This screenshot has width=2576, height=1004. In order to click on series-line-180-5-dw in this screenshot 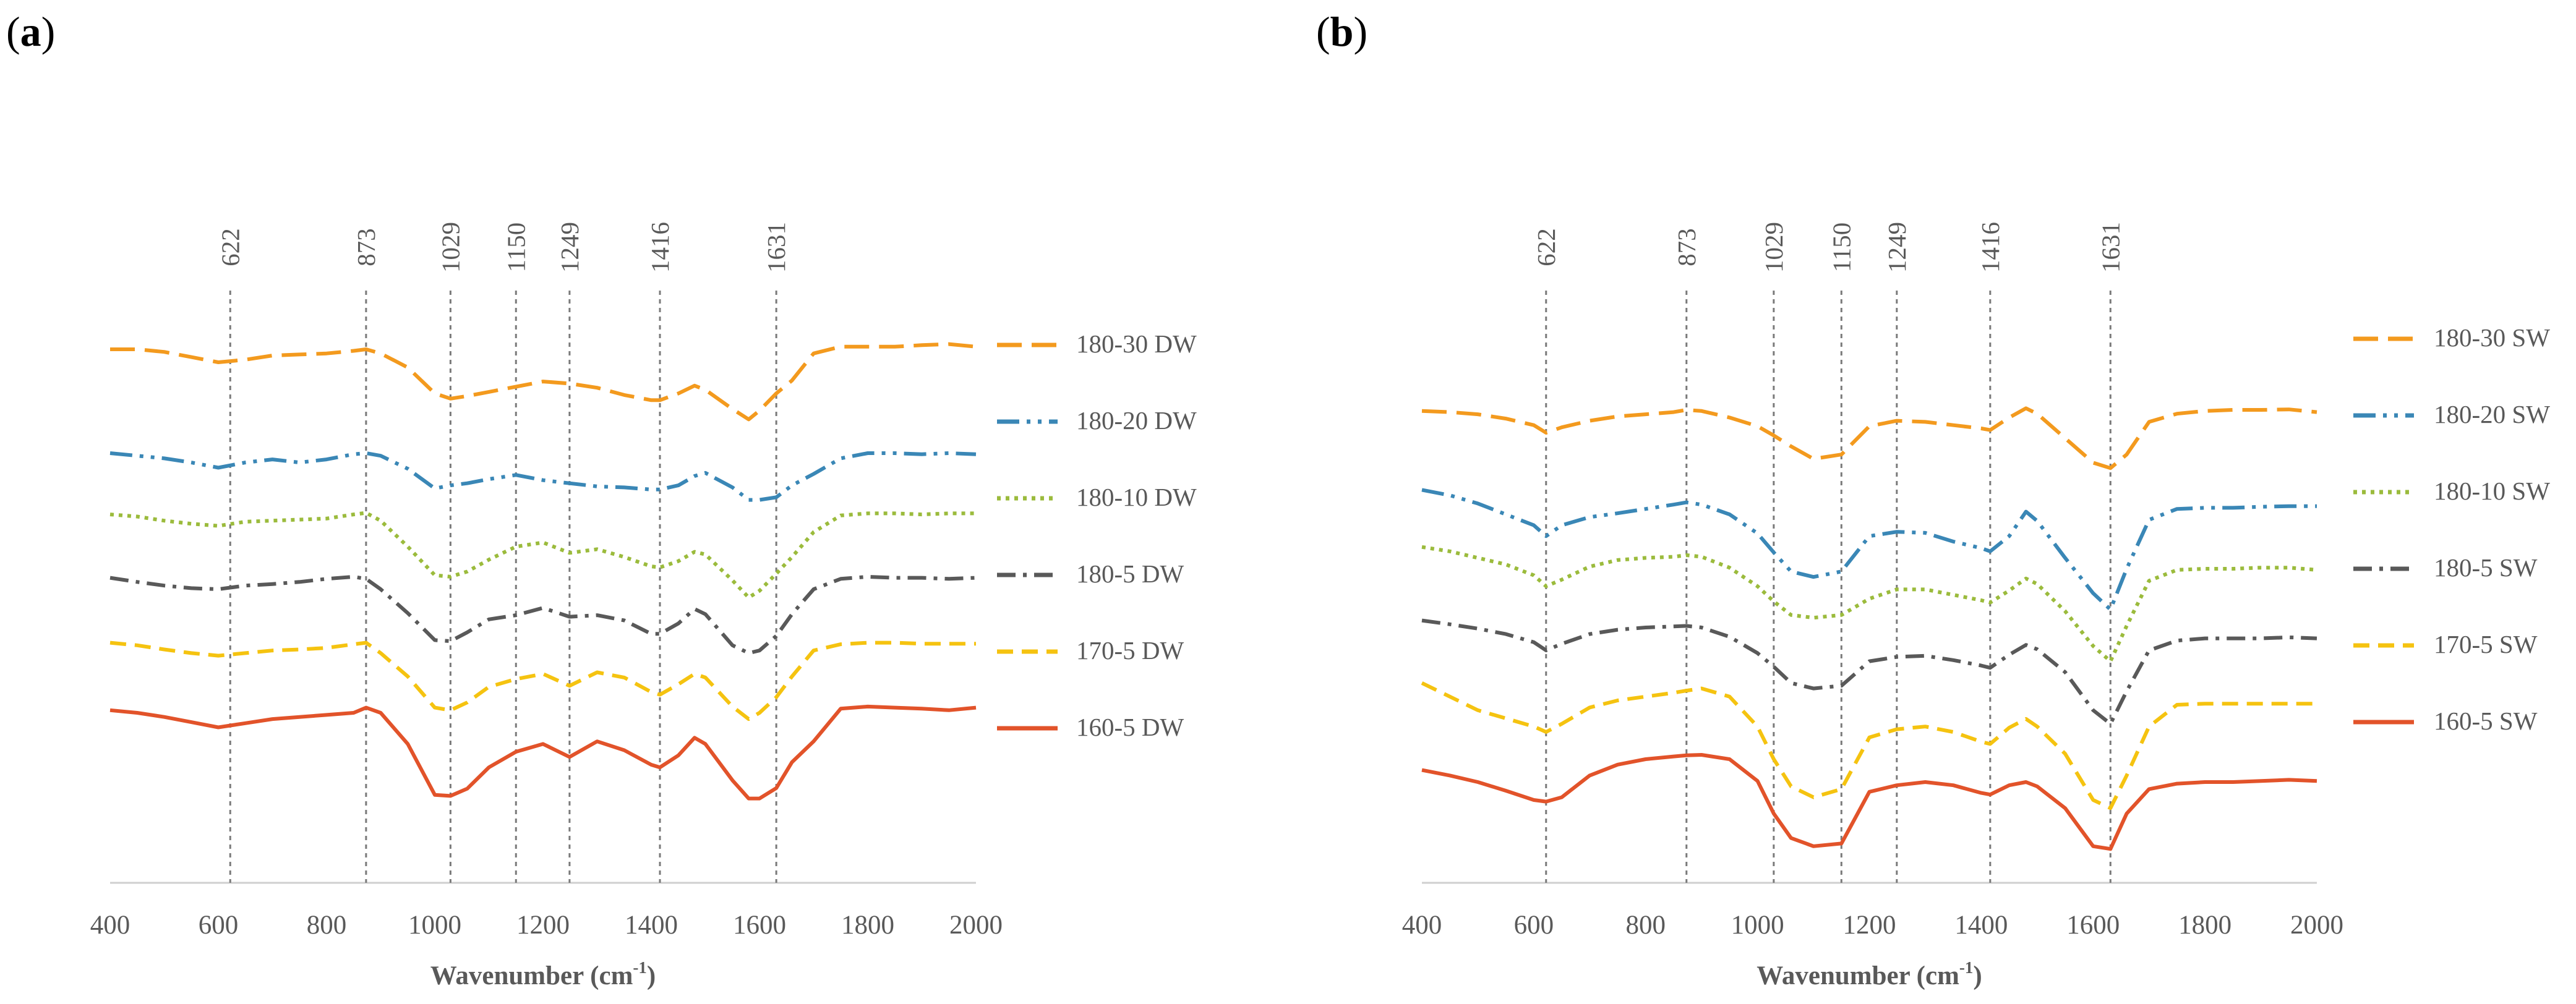, I will do `click(543, 614)`.